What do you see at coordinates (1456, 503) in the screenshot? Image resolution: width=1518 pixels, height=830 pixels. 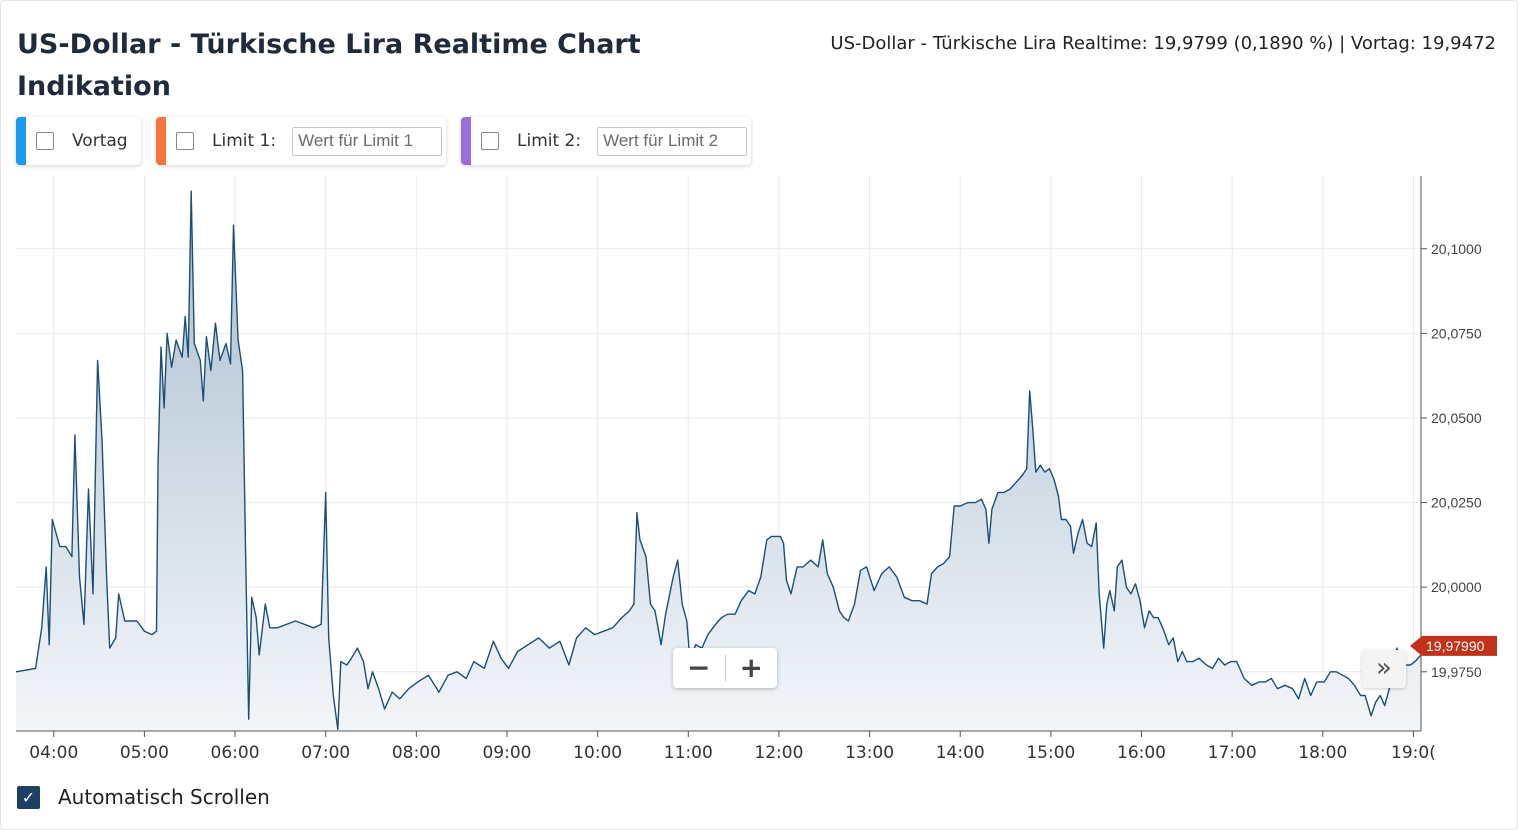 I see `y-tick-label: 20,0250` at bounding box center [1456, 503].